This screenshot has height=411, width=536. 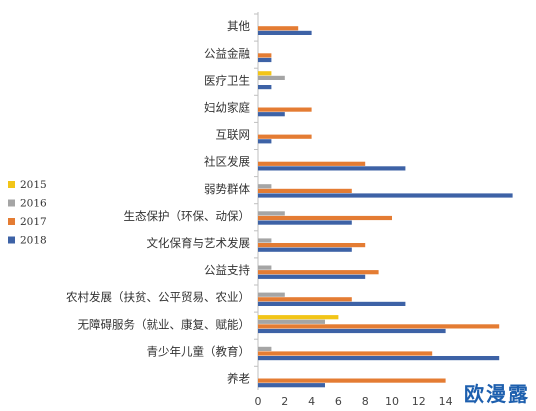 What do you see at coordinates (199, 243) in the screenshot?
I see `category-label: 文化保育与艺术发展` at bounding box center [199, 243].